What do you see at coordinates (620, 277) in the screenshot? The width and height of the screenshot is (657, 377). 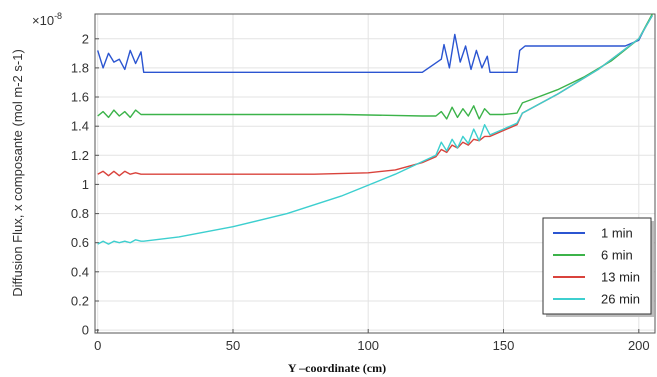 I see `legend-label: 13 min` at bounding box center [620, 277].